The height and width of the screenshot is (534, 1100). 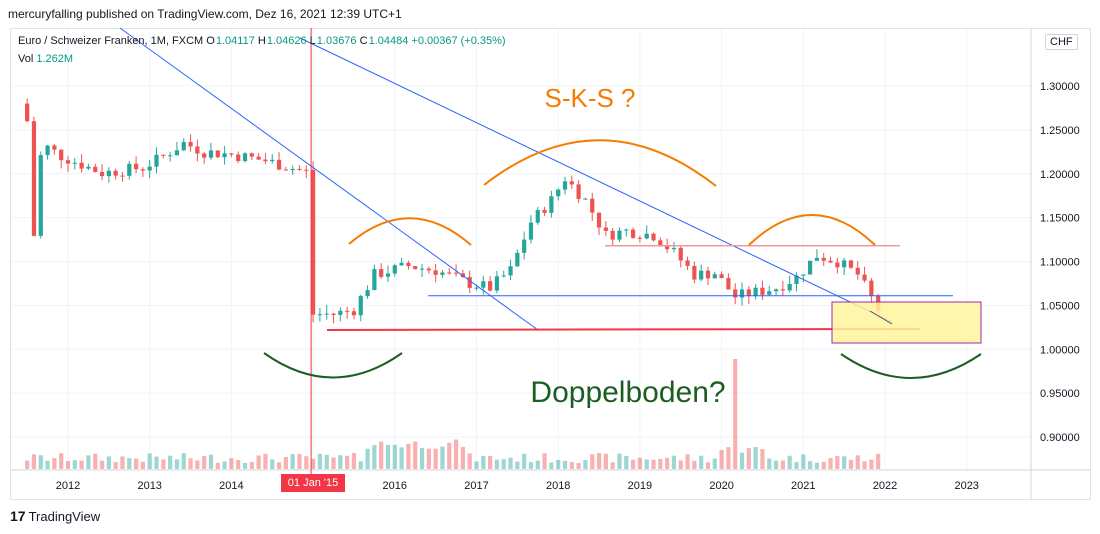 What do you see at coordinates (721, 486) in the screenshot?
I see `time-tick-label: 2020` at bounding box center [721, 486].